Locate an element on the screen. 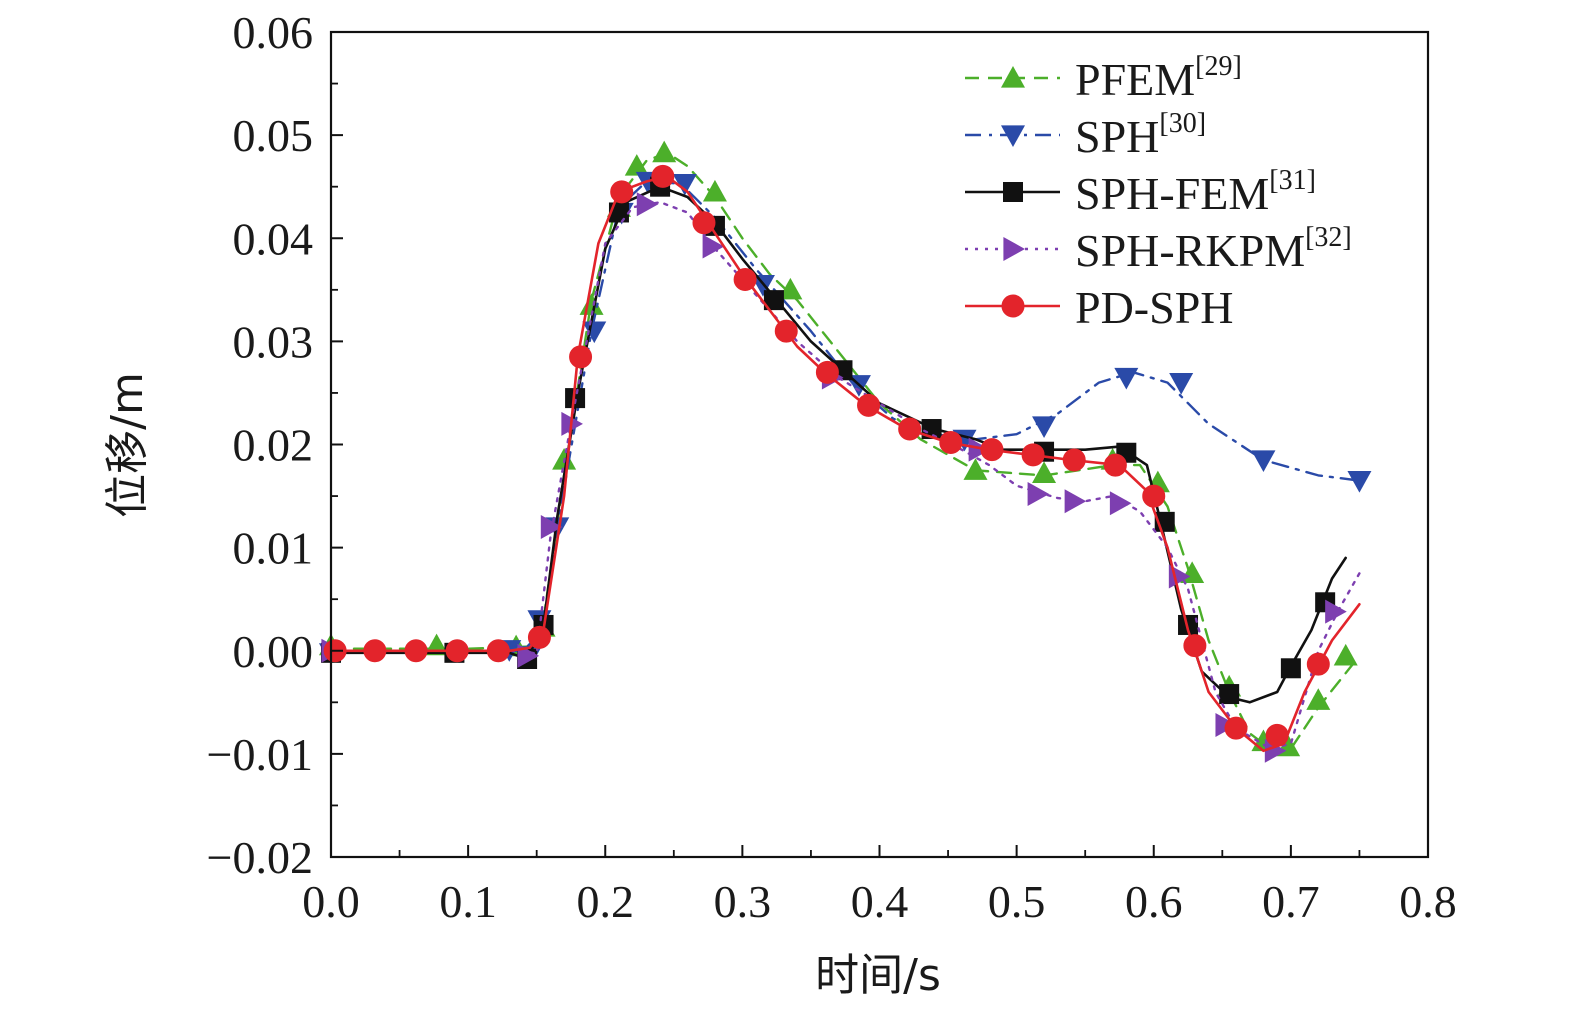  y-tick-label: −0.01 is located at coordinates (260, 754).